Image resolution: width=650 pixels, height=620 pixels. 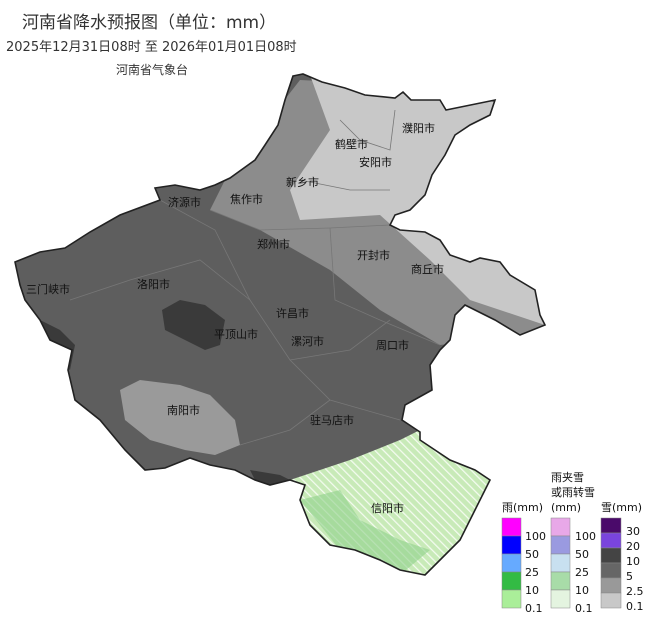 What do you see at coordinates (180, 417) in the screenshot?
I see `snow-zone-south-west` at bounding box center [180, 417].